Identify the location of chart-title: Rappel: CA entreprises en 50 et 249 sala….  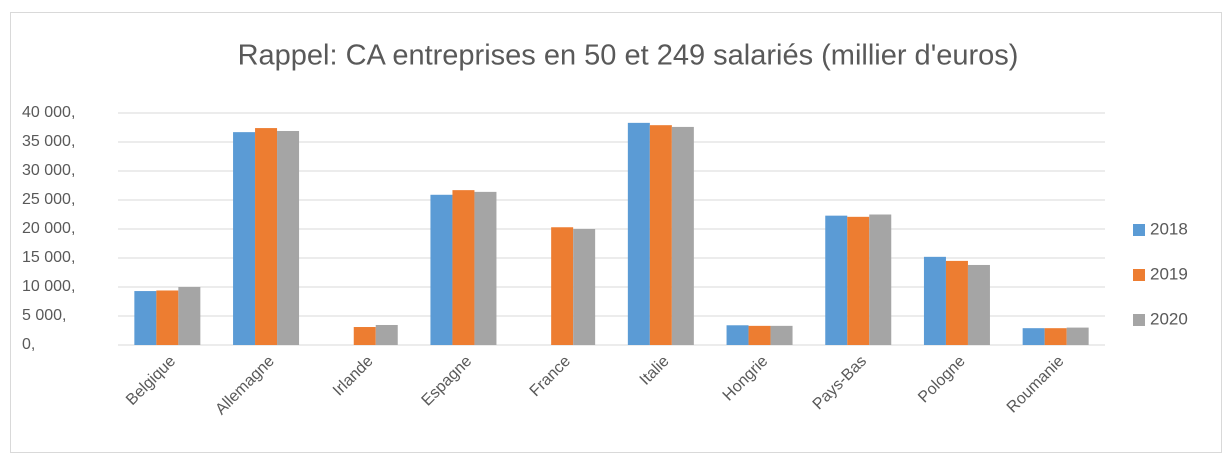
(628, 56).